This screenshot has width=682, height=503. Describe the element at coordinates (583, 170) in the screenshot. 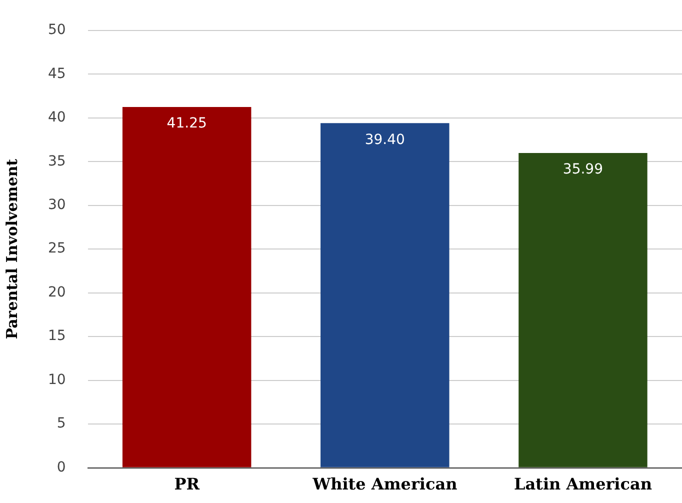

I see `data-label: 35.99` at that location.